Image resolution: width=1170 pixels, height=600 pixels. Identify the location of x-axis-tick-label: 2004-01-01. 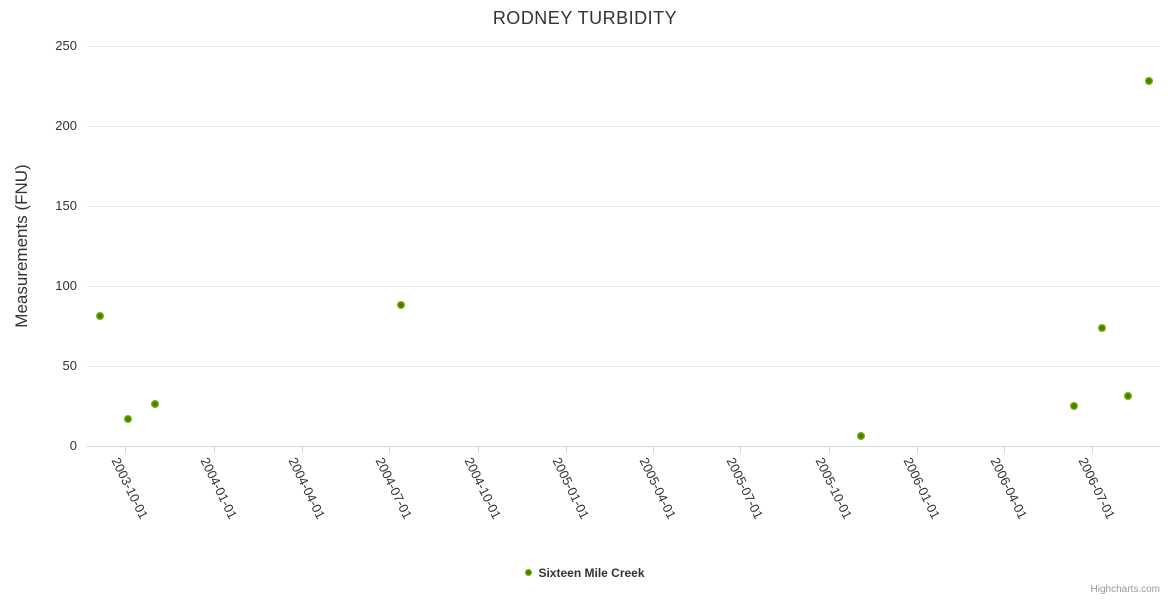
(219, 488).